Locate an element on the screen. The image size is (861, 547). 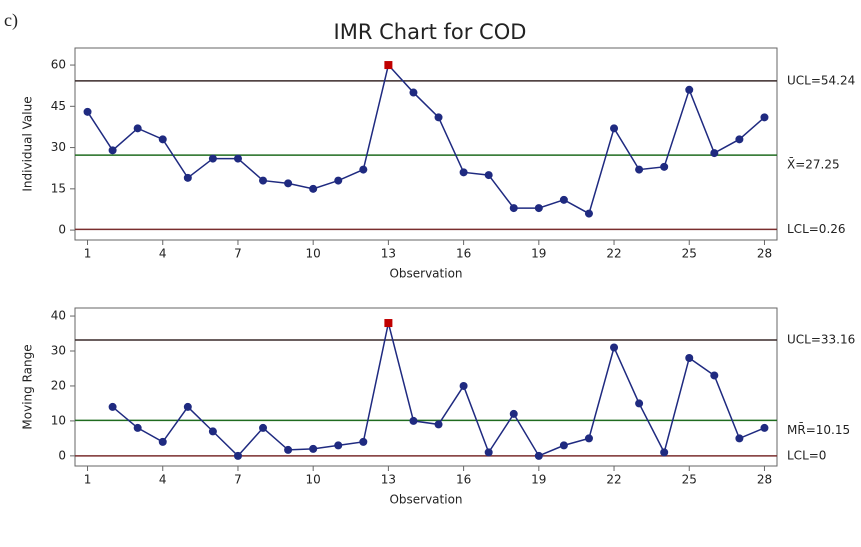
y-tick-label: 45 is located at coordinates (58, 106).